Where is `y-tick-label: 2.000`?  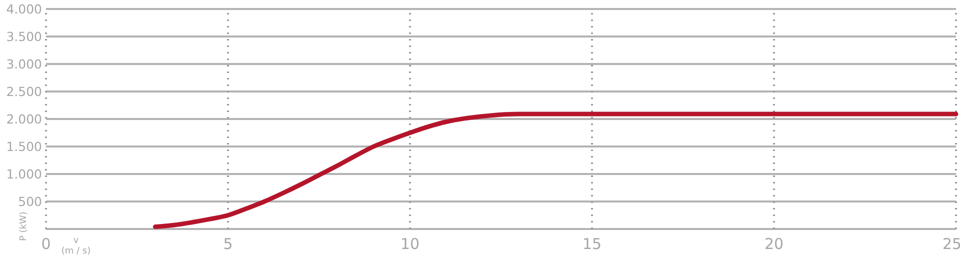
y-tick-label: 2.000 is located at coordinates (24, 118).